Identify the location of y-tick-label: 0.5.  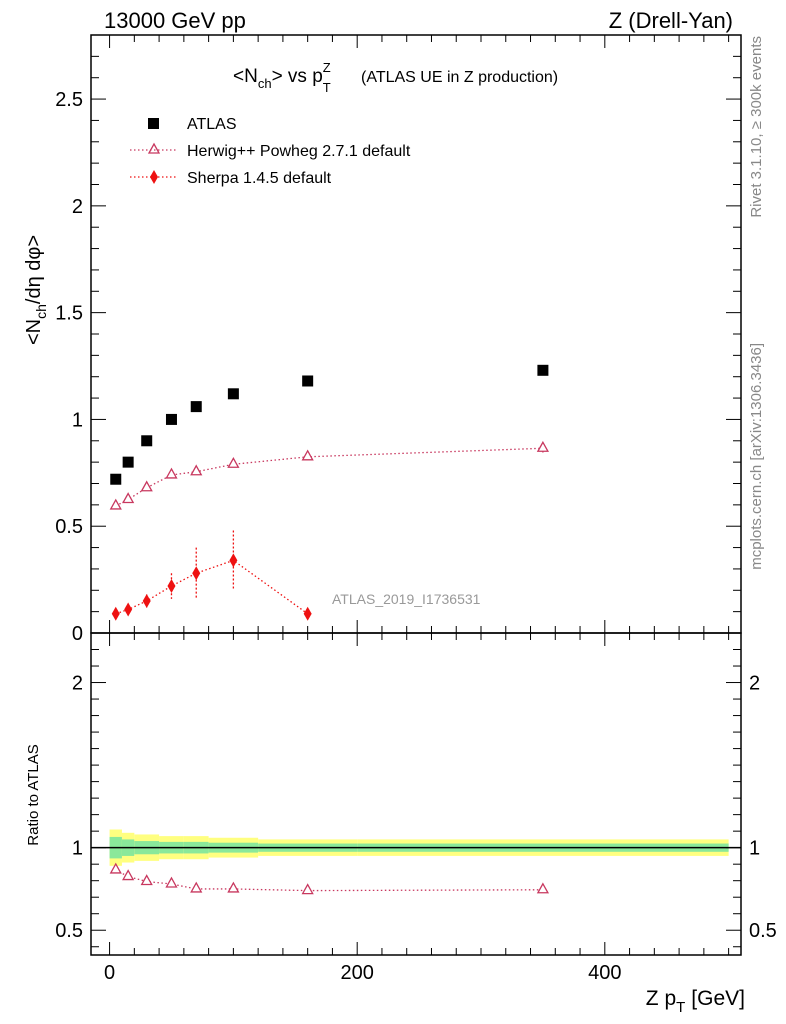
(69, 527).